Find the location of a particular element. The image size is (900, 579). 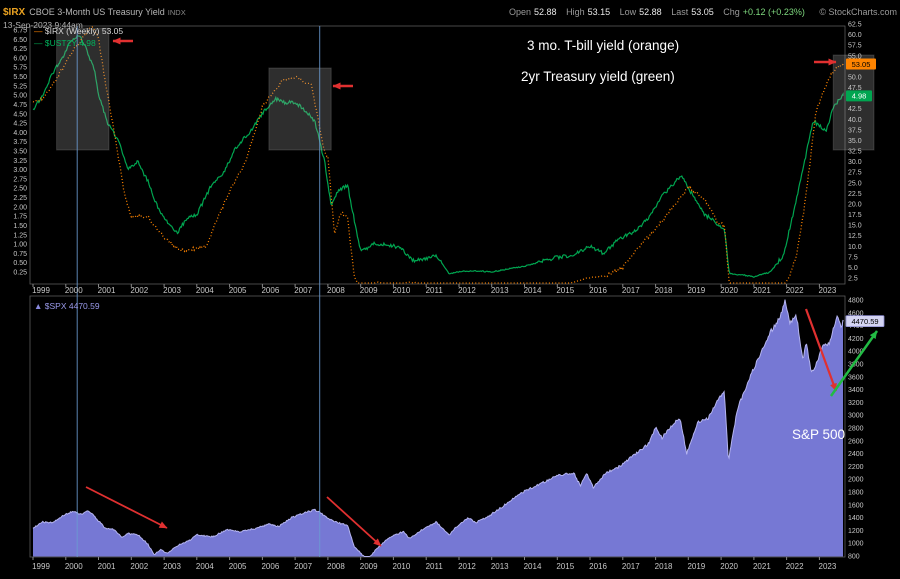

top-year-label: 2022 is located at coordinates (795, 290).